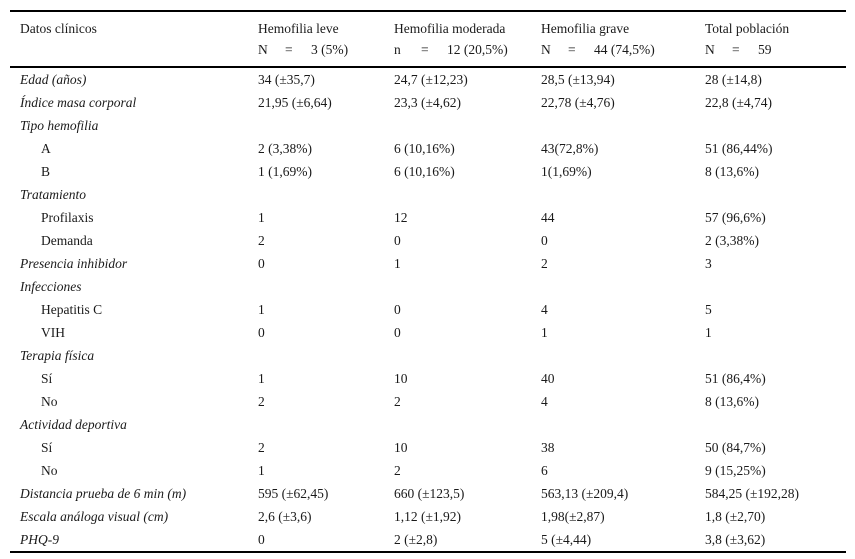 The height and width of the screenshot is (559, 855). I want to click on row-label: No, so click(49, 470).